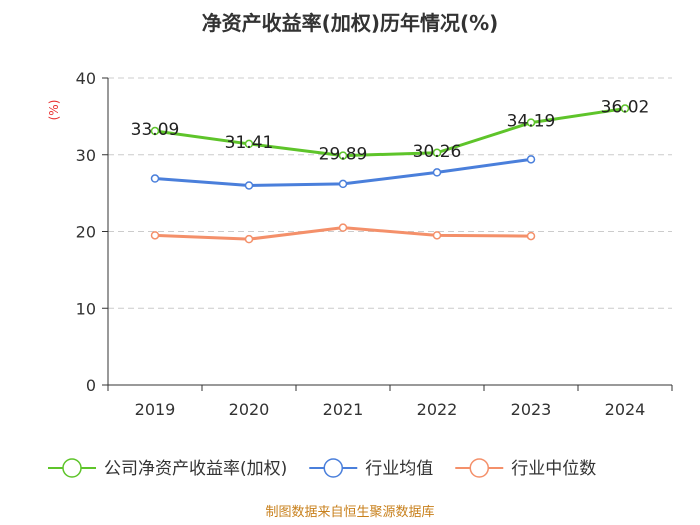  I want to click on legend-item-2: 行业中位数, so click(525, 468).